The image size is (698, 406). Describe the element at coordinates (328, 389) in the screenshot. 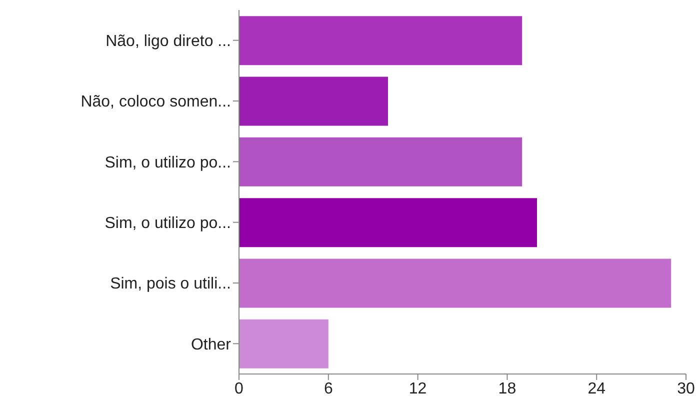

I see `x-tick-label: 6` at that location.